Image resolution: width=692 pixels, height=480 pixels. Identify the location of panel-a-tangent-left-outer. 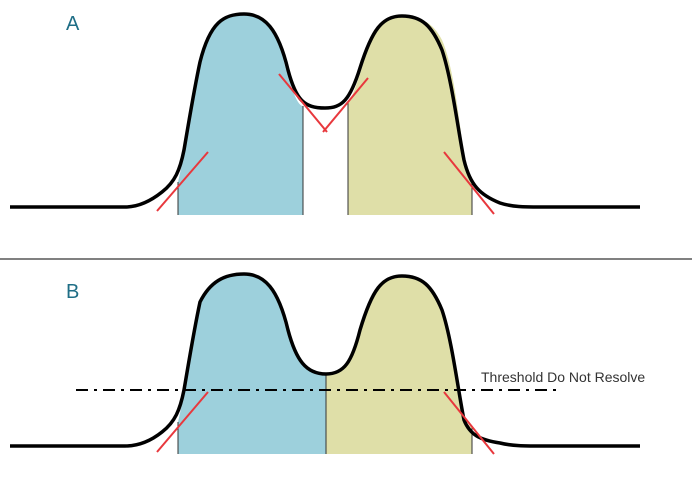
(182, 181).